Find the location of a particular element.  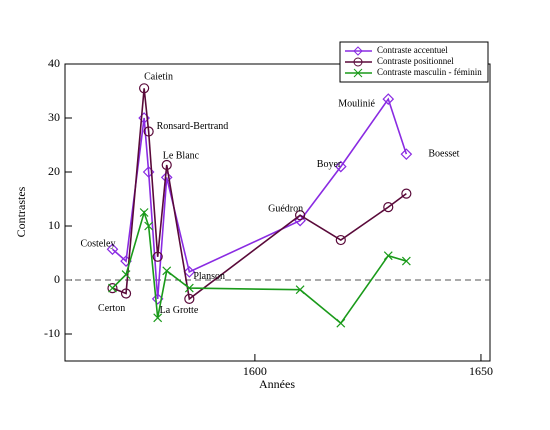

x-axis-label: Années is located at coordinates (277, 384).